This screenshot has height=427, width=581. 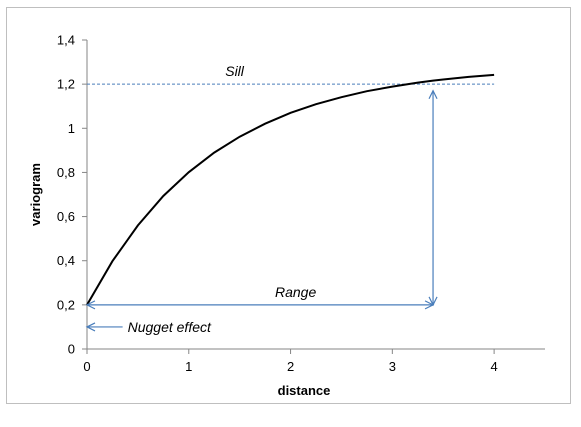 What do you see at coordinates (71, 128) in the screenshot?
I see `y-tick-label: 1` at bounding box center [71, 128].